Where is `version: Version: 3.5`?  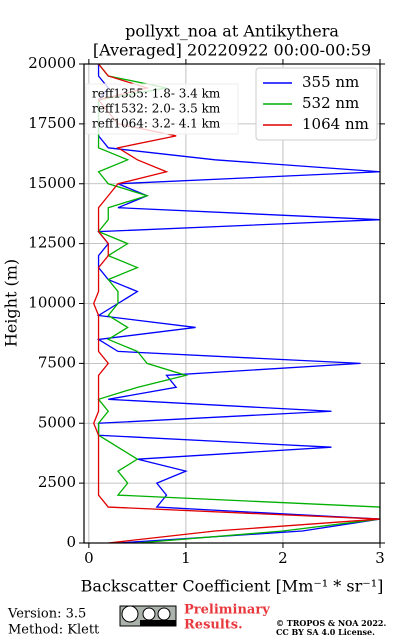
version: Version: 3.5 is located at coordinates (46, 614).